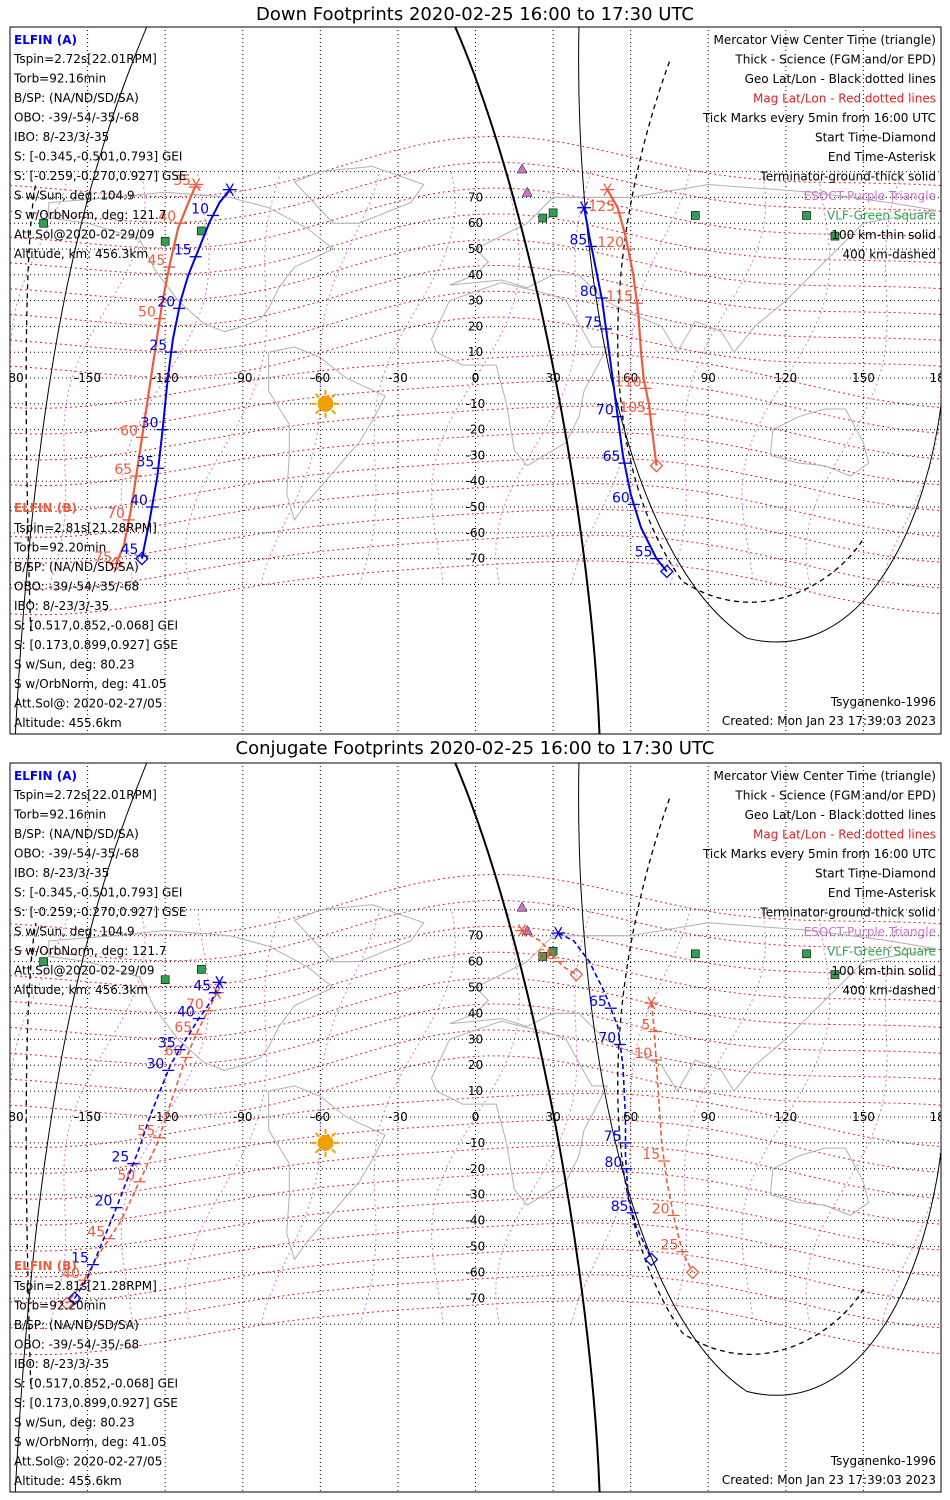 Image resolution: width=950 pixels, height=1500 pixels. What do you see at coordinates (475, 1091) in the screenshot?
I see `lat-tick-label: 10` at bounding box center [475, 1091].